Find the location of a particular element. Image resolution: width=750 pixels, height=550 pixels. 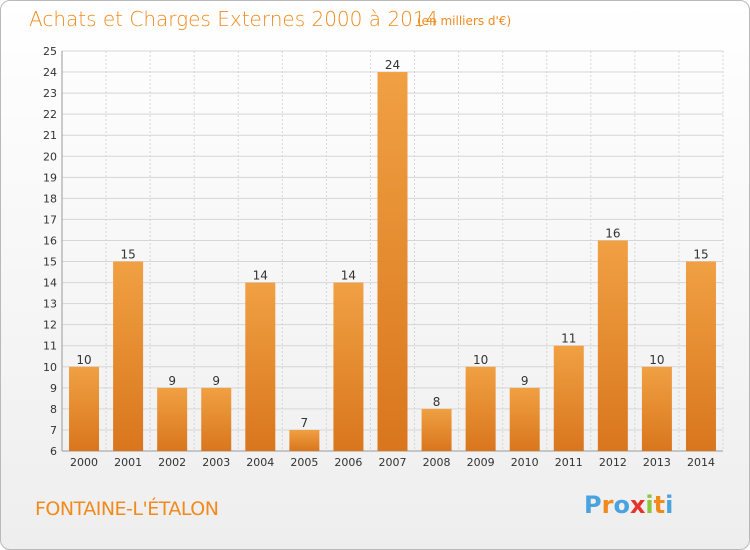

y-tick-label: 18 is located at coordinates (50, 198).